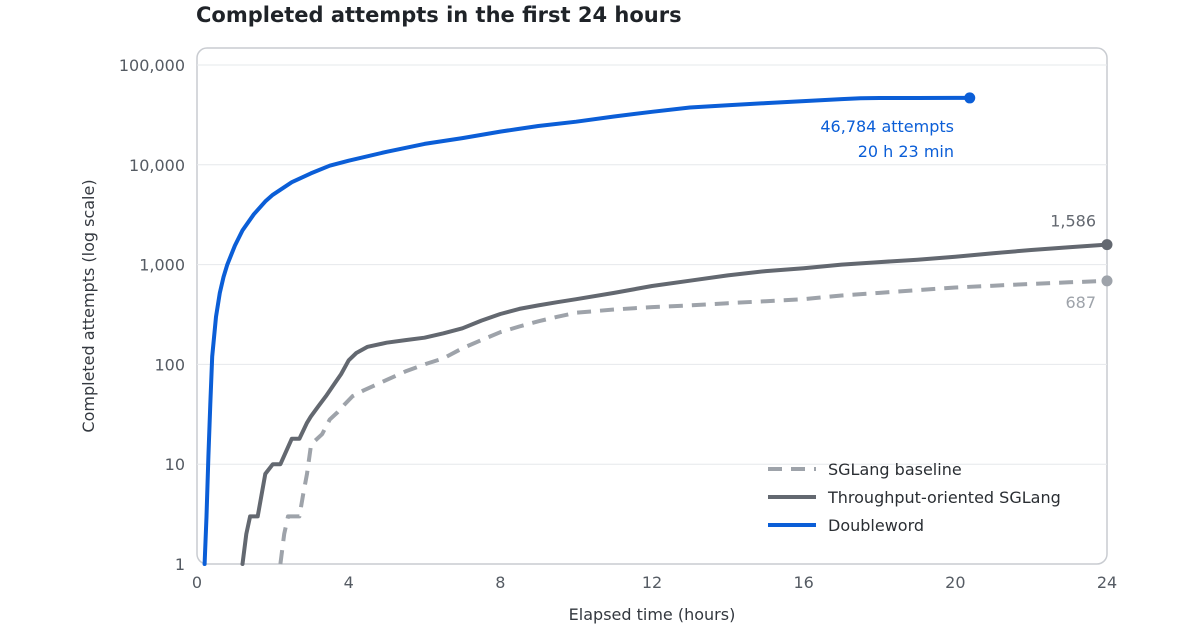 The image size is (1200, 630). I want to click on x-tick-label: 0, so click(197, 582).